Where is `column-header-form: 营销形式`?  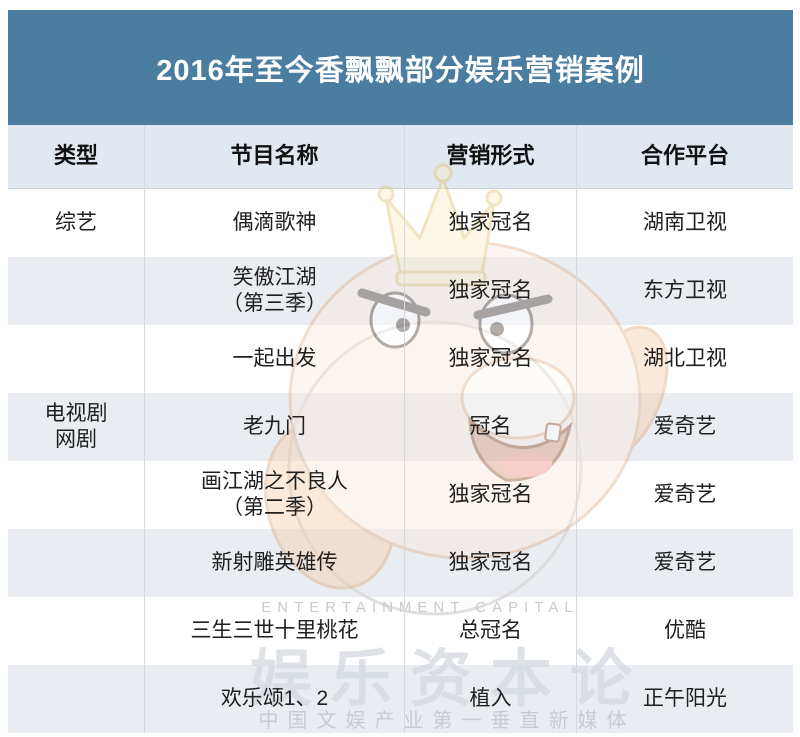
column-header-form: 营销形式 is located at coordinates (491, 156).